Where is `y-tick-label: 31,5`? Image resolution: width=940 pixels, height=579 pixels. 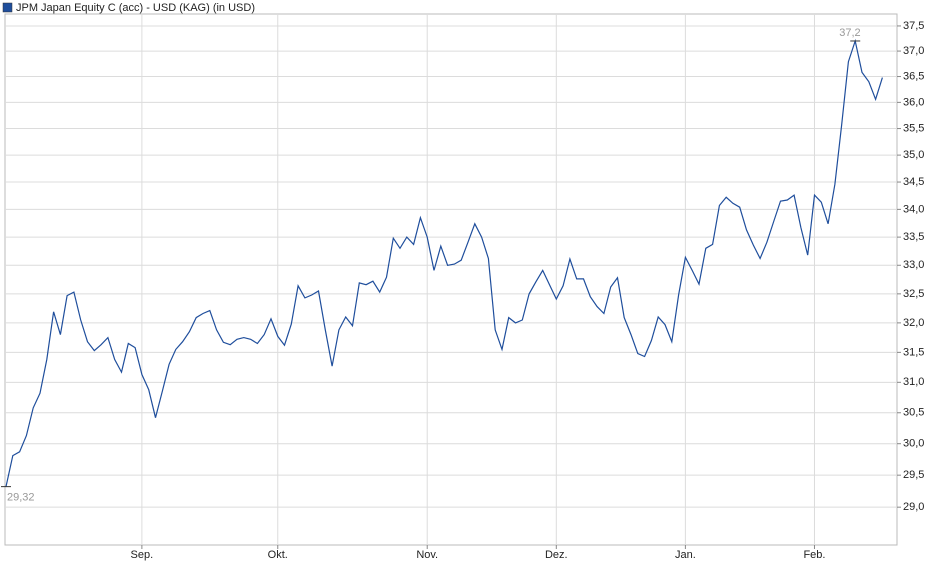 y-tick-label: 31,5 is located at coordinates (913, 352).